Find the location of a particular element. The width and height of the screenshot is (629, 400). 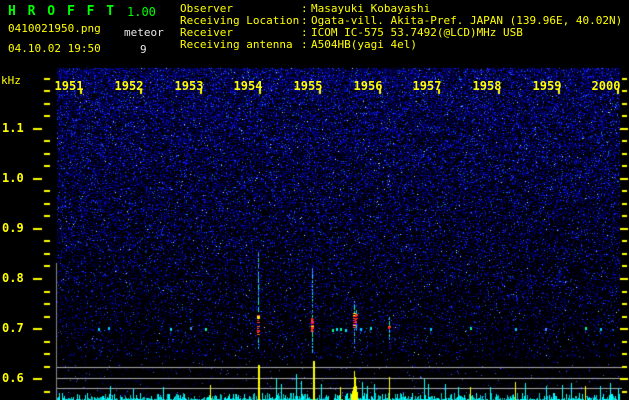

time-tick-label: 1954 is located at coordinates (248, 86).